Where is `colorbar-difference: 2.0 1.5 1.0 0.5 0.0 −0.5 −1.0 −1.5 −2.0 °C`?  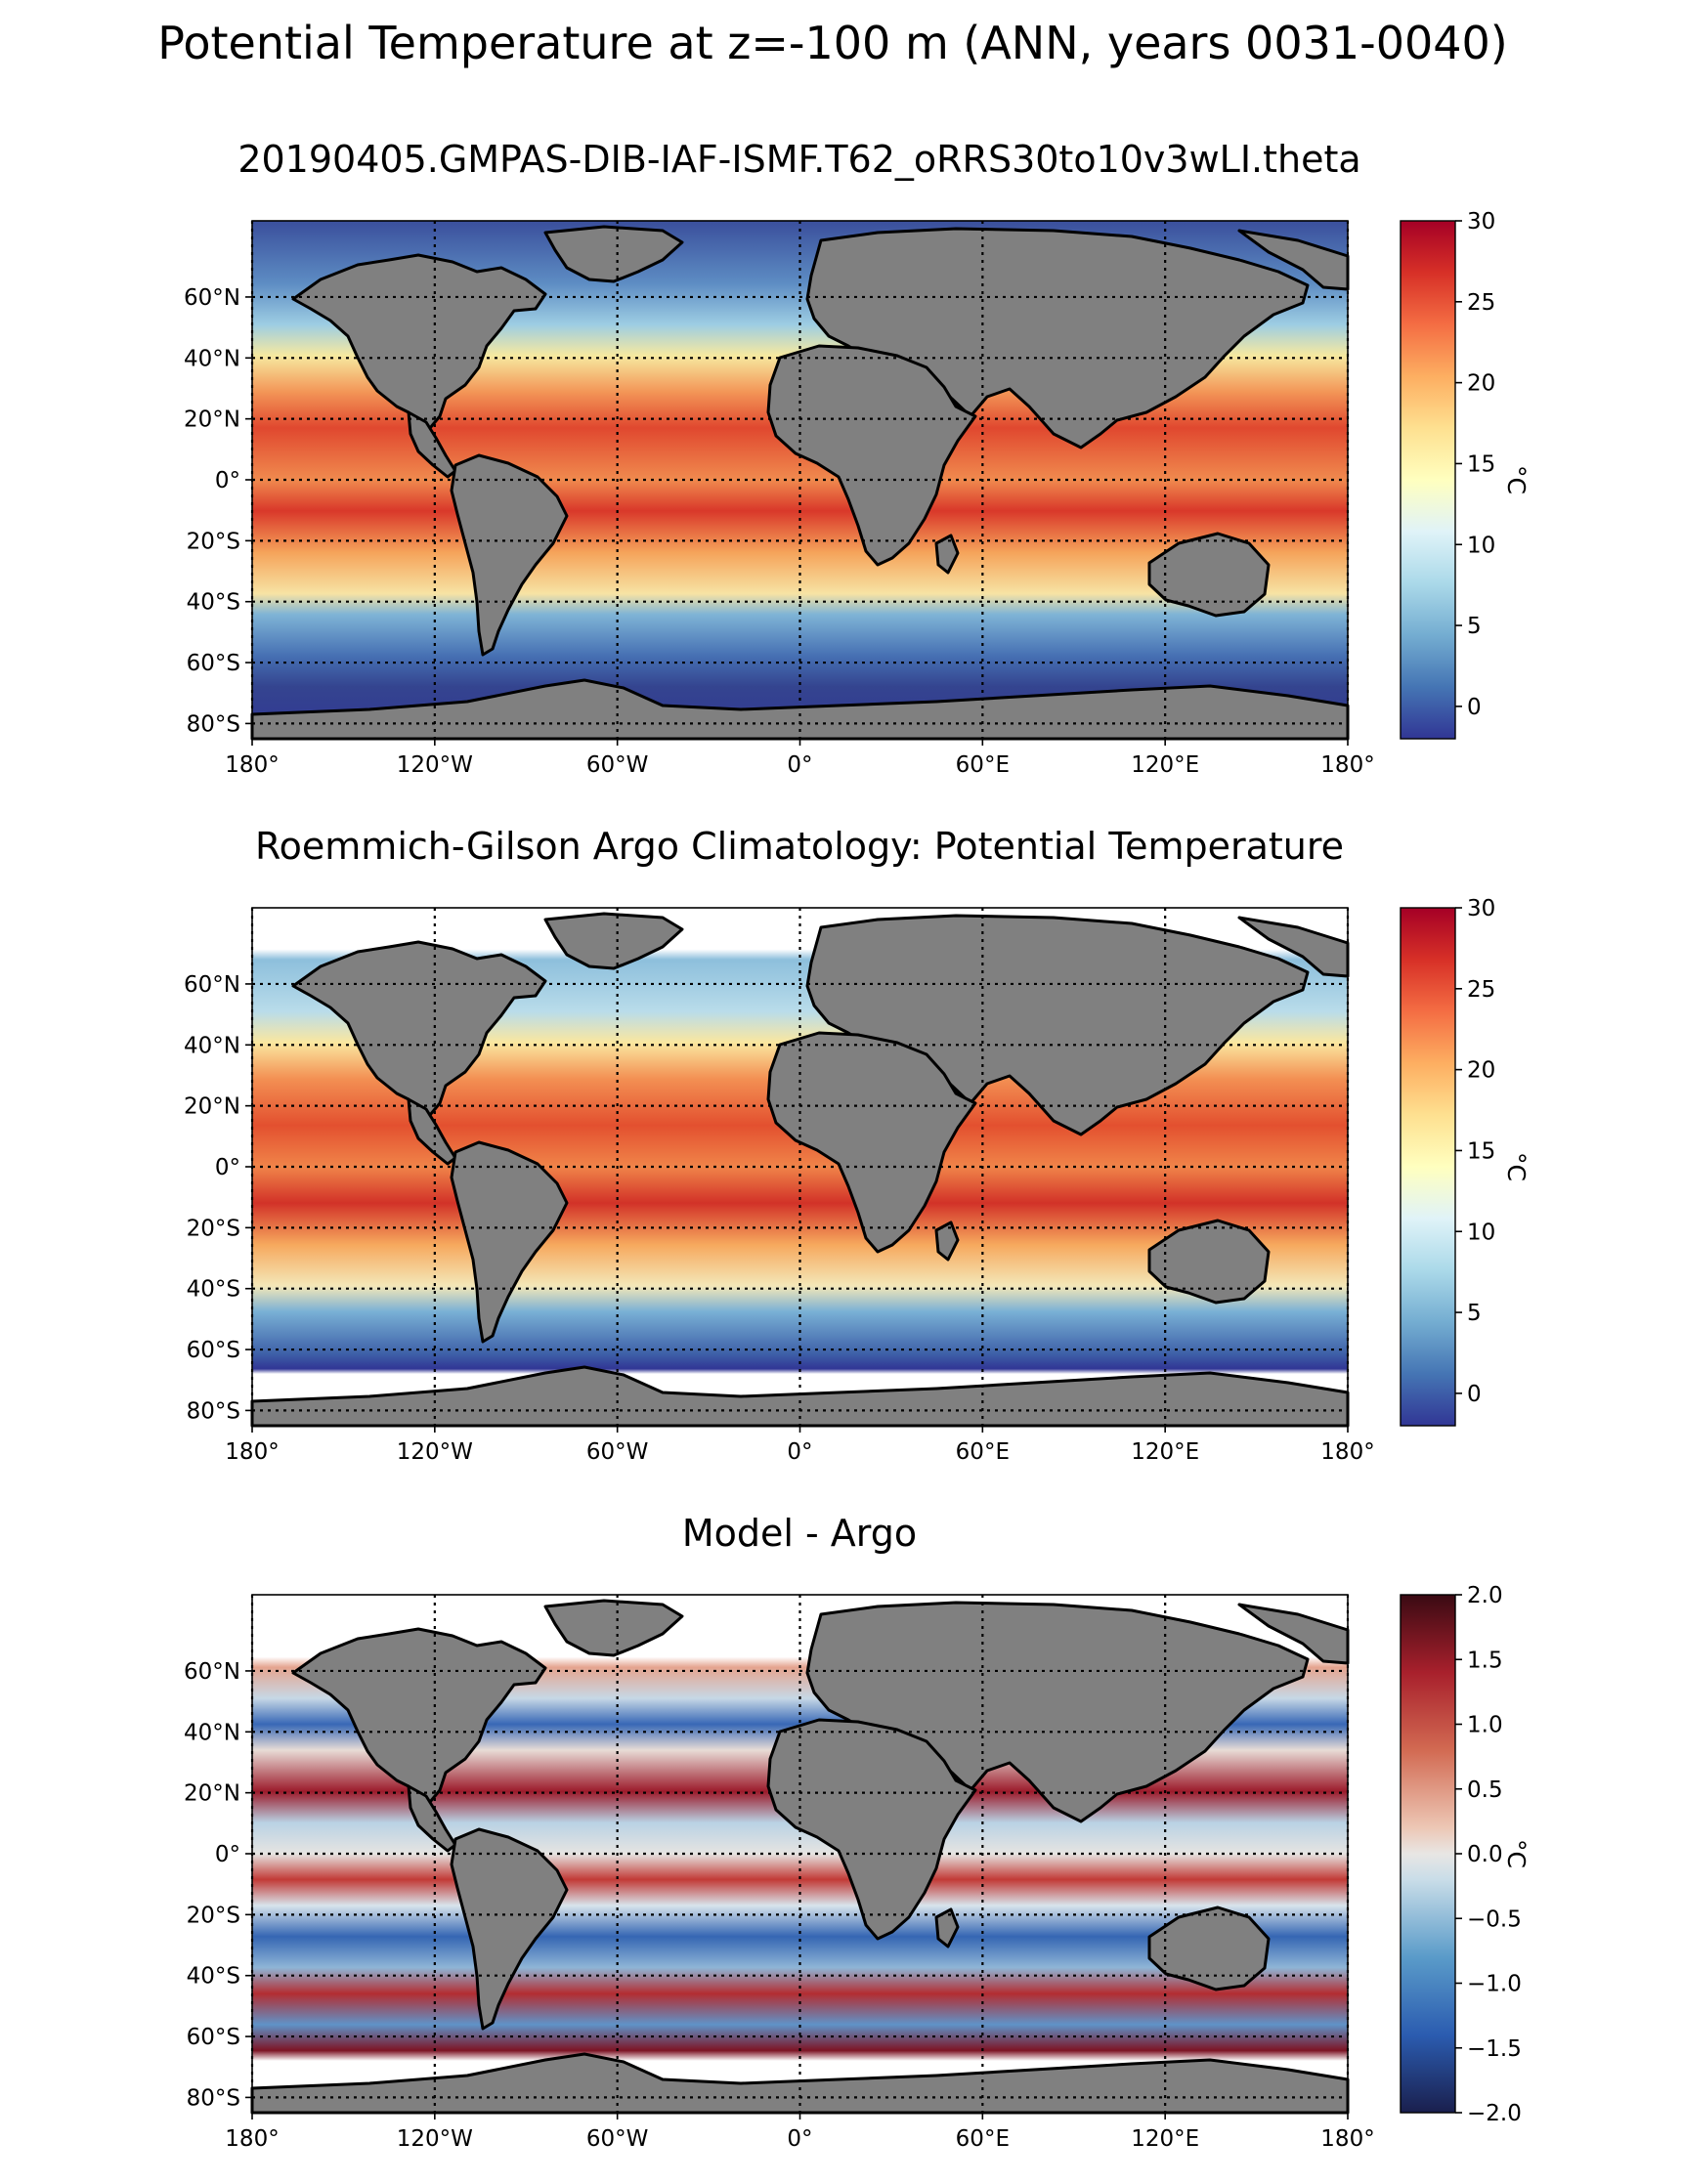 colorbar-difference: 2.0 1.5 1.0 0.5 0.0 −0.5 −1.0 −1.5 −2.0 °C is located at coordinates (1465, 1854).